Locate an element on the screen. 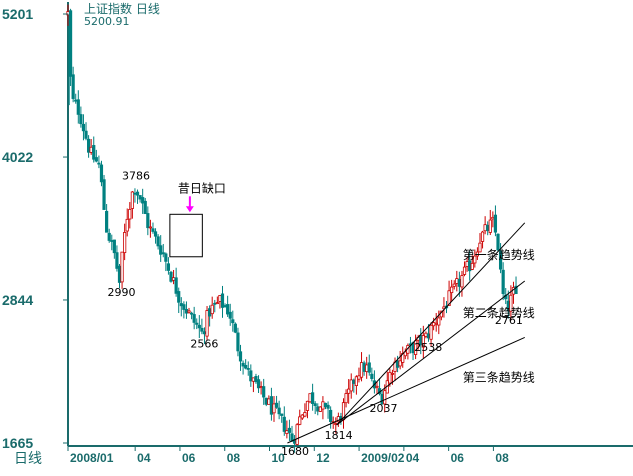 The image size is (633, 476). x-tick-label: 2008/01 is located at coordinates (92, 458).